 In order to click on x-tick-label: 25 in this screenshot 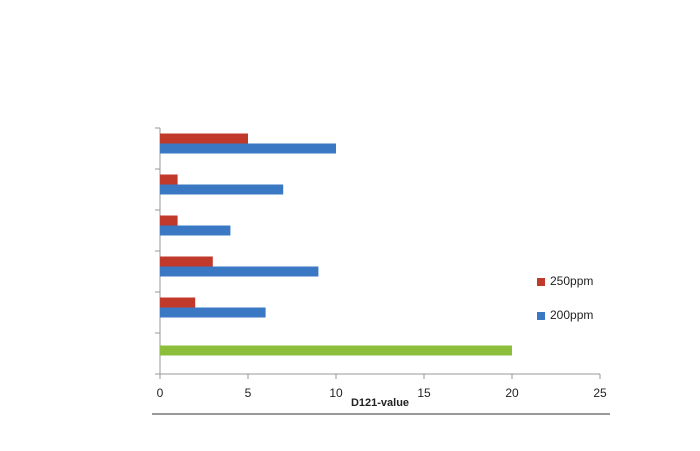, I will do `click(600, 393)`.